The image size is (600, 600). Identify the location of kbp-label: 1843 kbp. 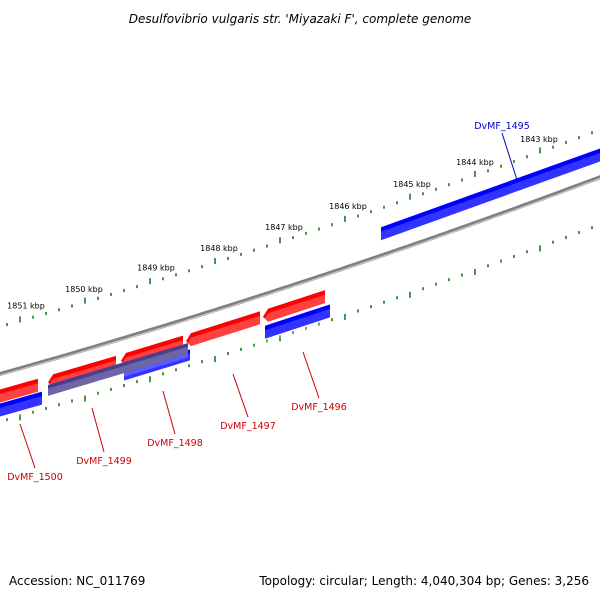
(539, 139).